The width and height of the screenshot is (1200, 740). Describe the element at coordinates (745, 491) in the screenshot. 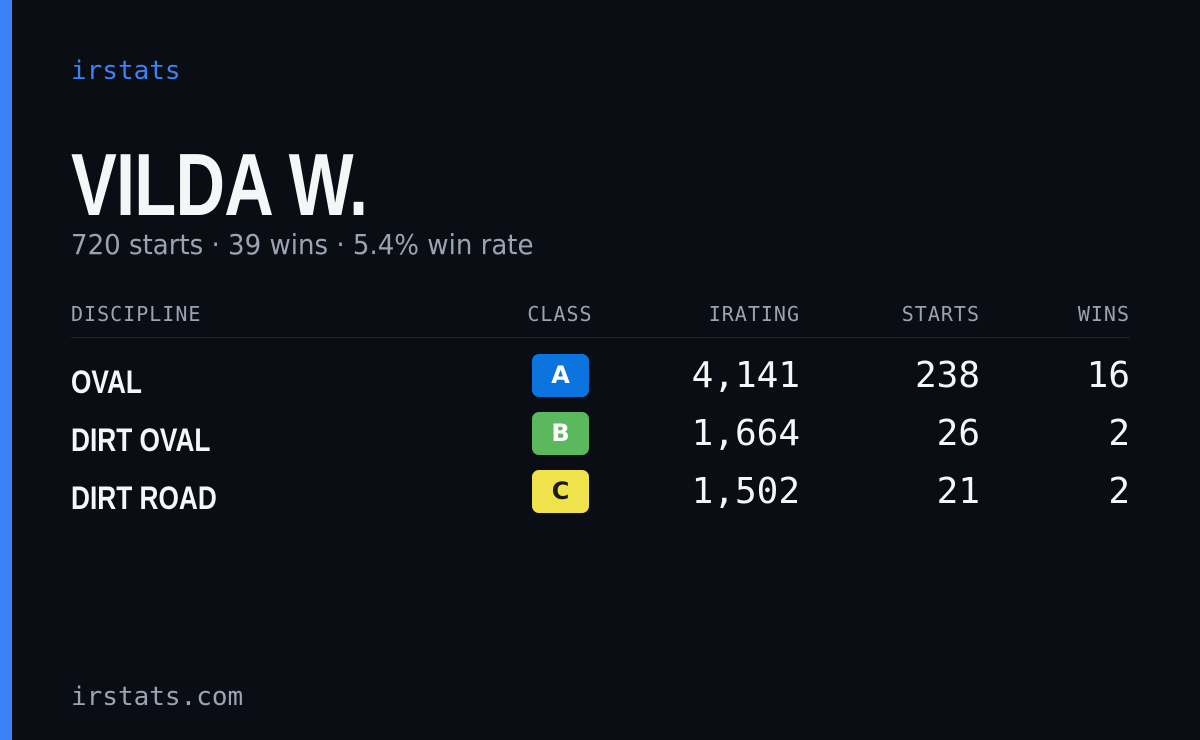

I see `irating: 1,502` at that location.